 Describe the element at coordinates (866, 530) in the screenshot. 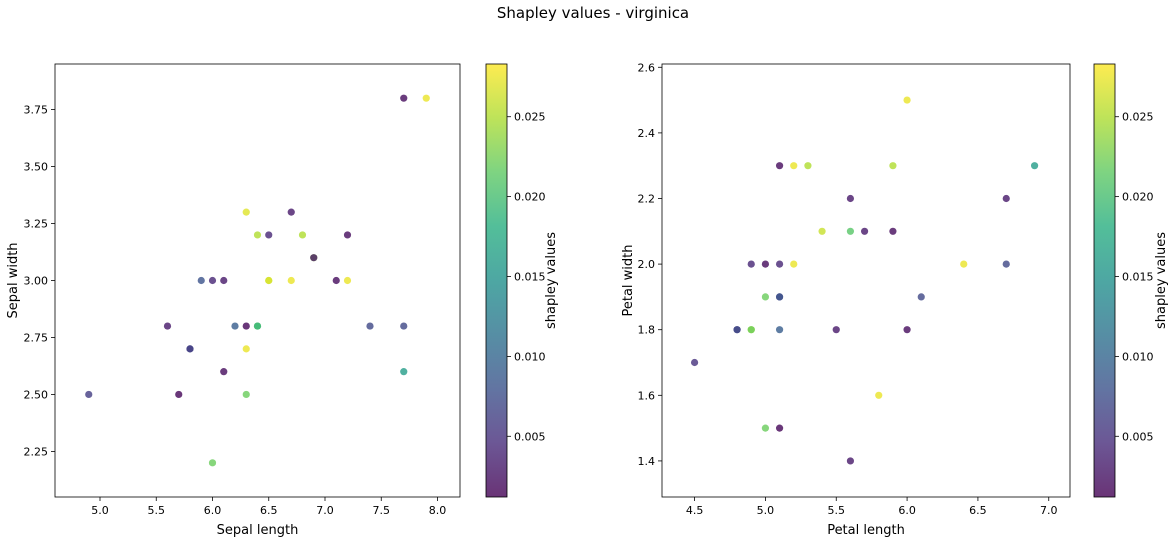

I see `x-axis-label: Petal length` at that location.